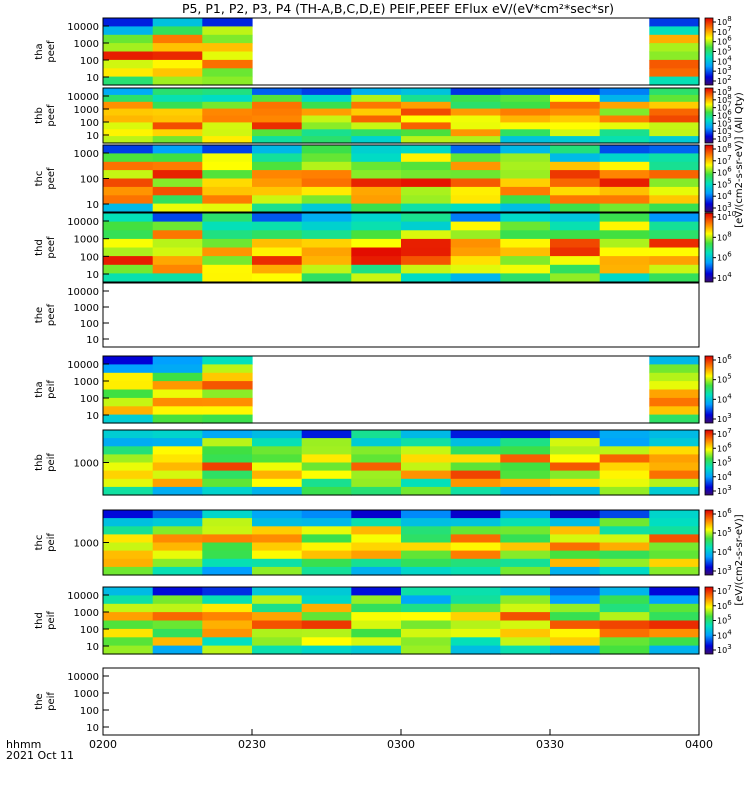 This screenshot has height=804, width=750. Describe the element at coordinates (86, 613) in the screenshot. I see `y-tick-label: 1000` at that location.